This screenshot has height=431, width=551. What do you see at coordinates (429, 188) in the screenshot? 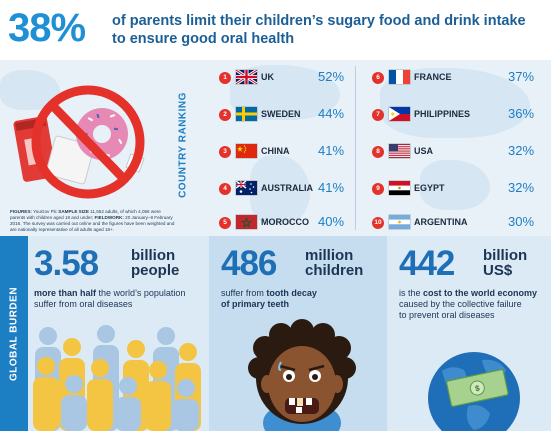
I see `country-name: EGYPT` at bounding box center [429, 188].